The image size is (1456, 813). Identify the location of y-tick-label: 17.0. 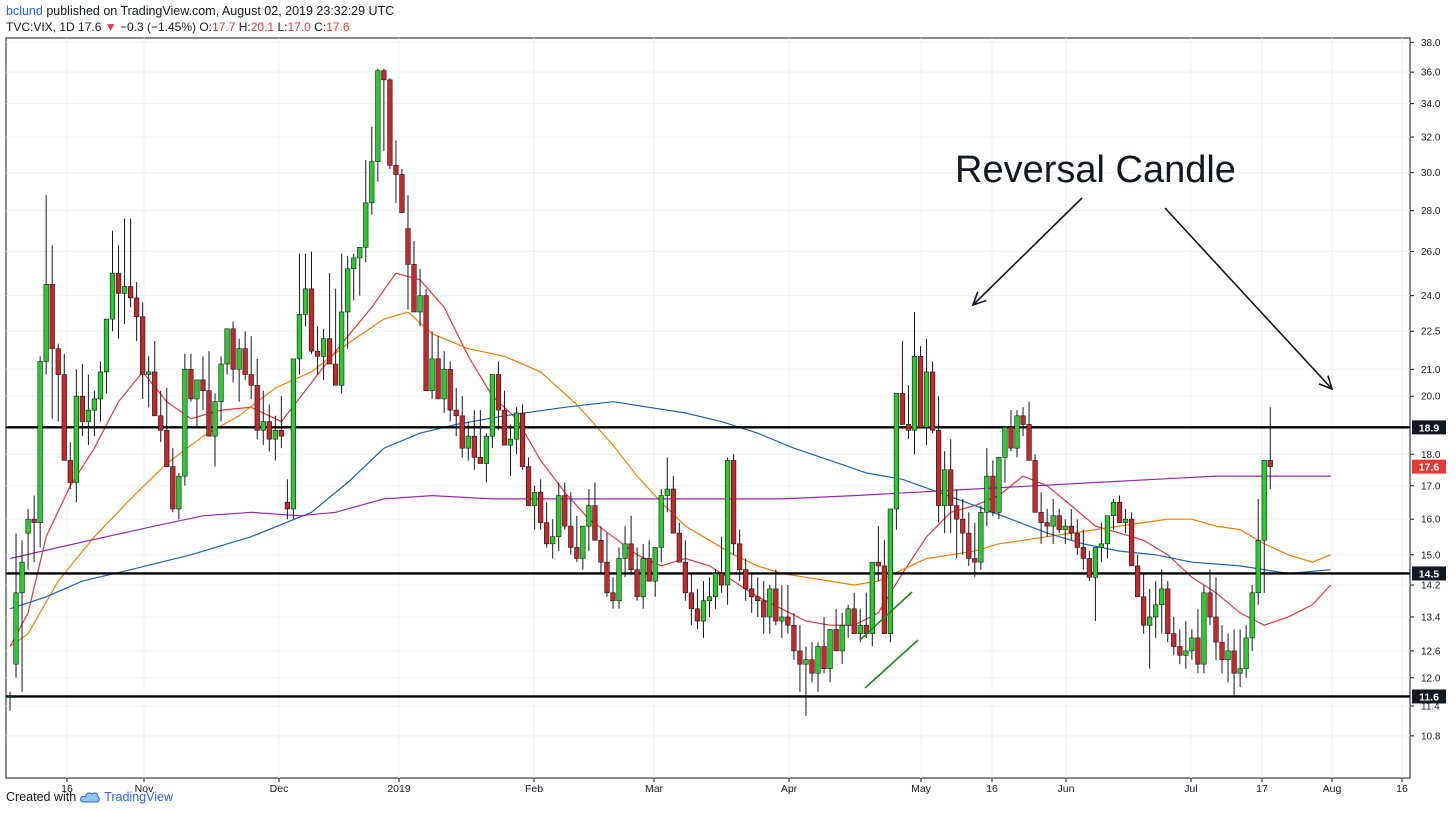
(1431, 486).